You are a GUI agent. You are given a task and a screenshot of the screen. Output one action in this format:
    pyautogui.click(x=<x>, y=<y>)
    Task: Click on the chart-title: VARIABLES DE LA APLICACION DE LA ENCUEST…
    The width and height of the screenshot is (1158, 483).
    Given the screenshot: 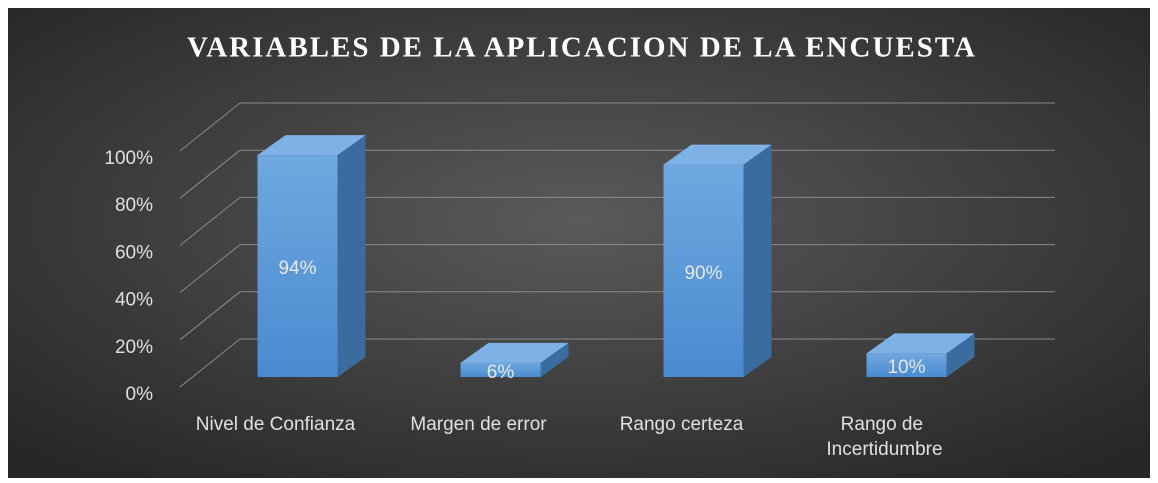 What is the action you would take?
    pyautogui.click(x=582, y=48)
    